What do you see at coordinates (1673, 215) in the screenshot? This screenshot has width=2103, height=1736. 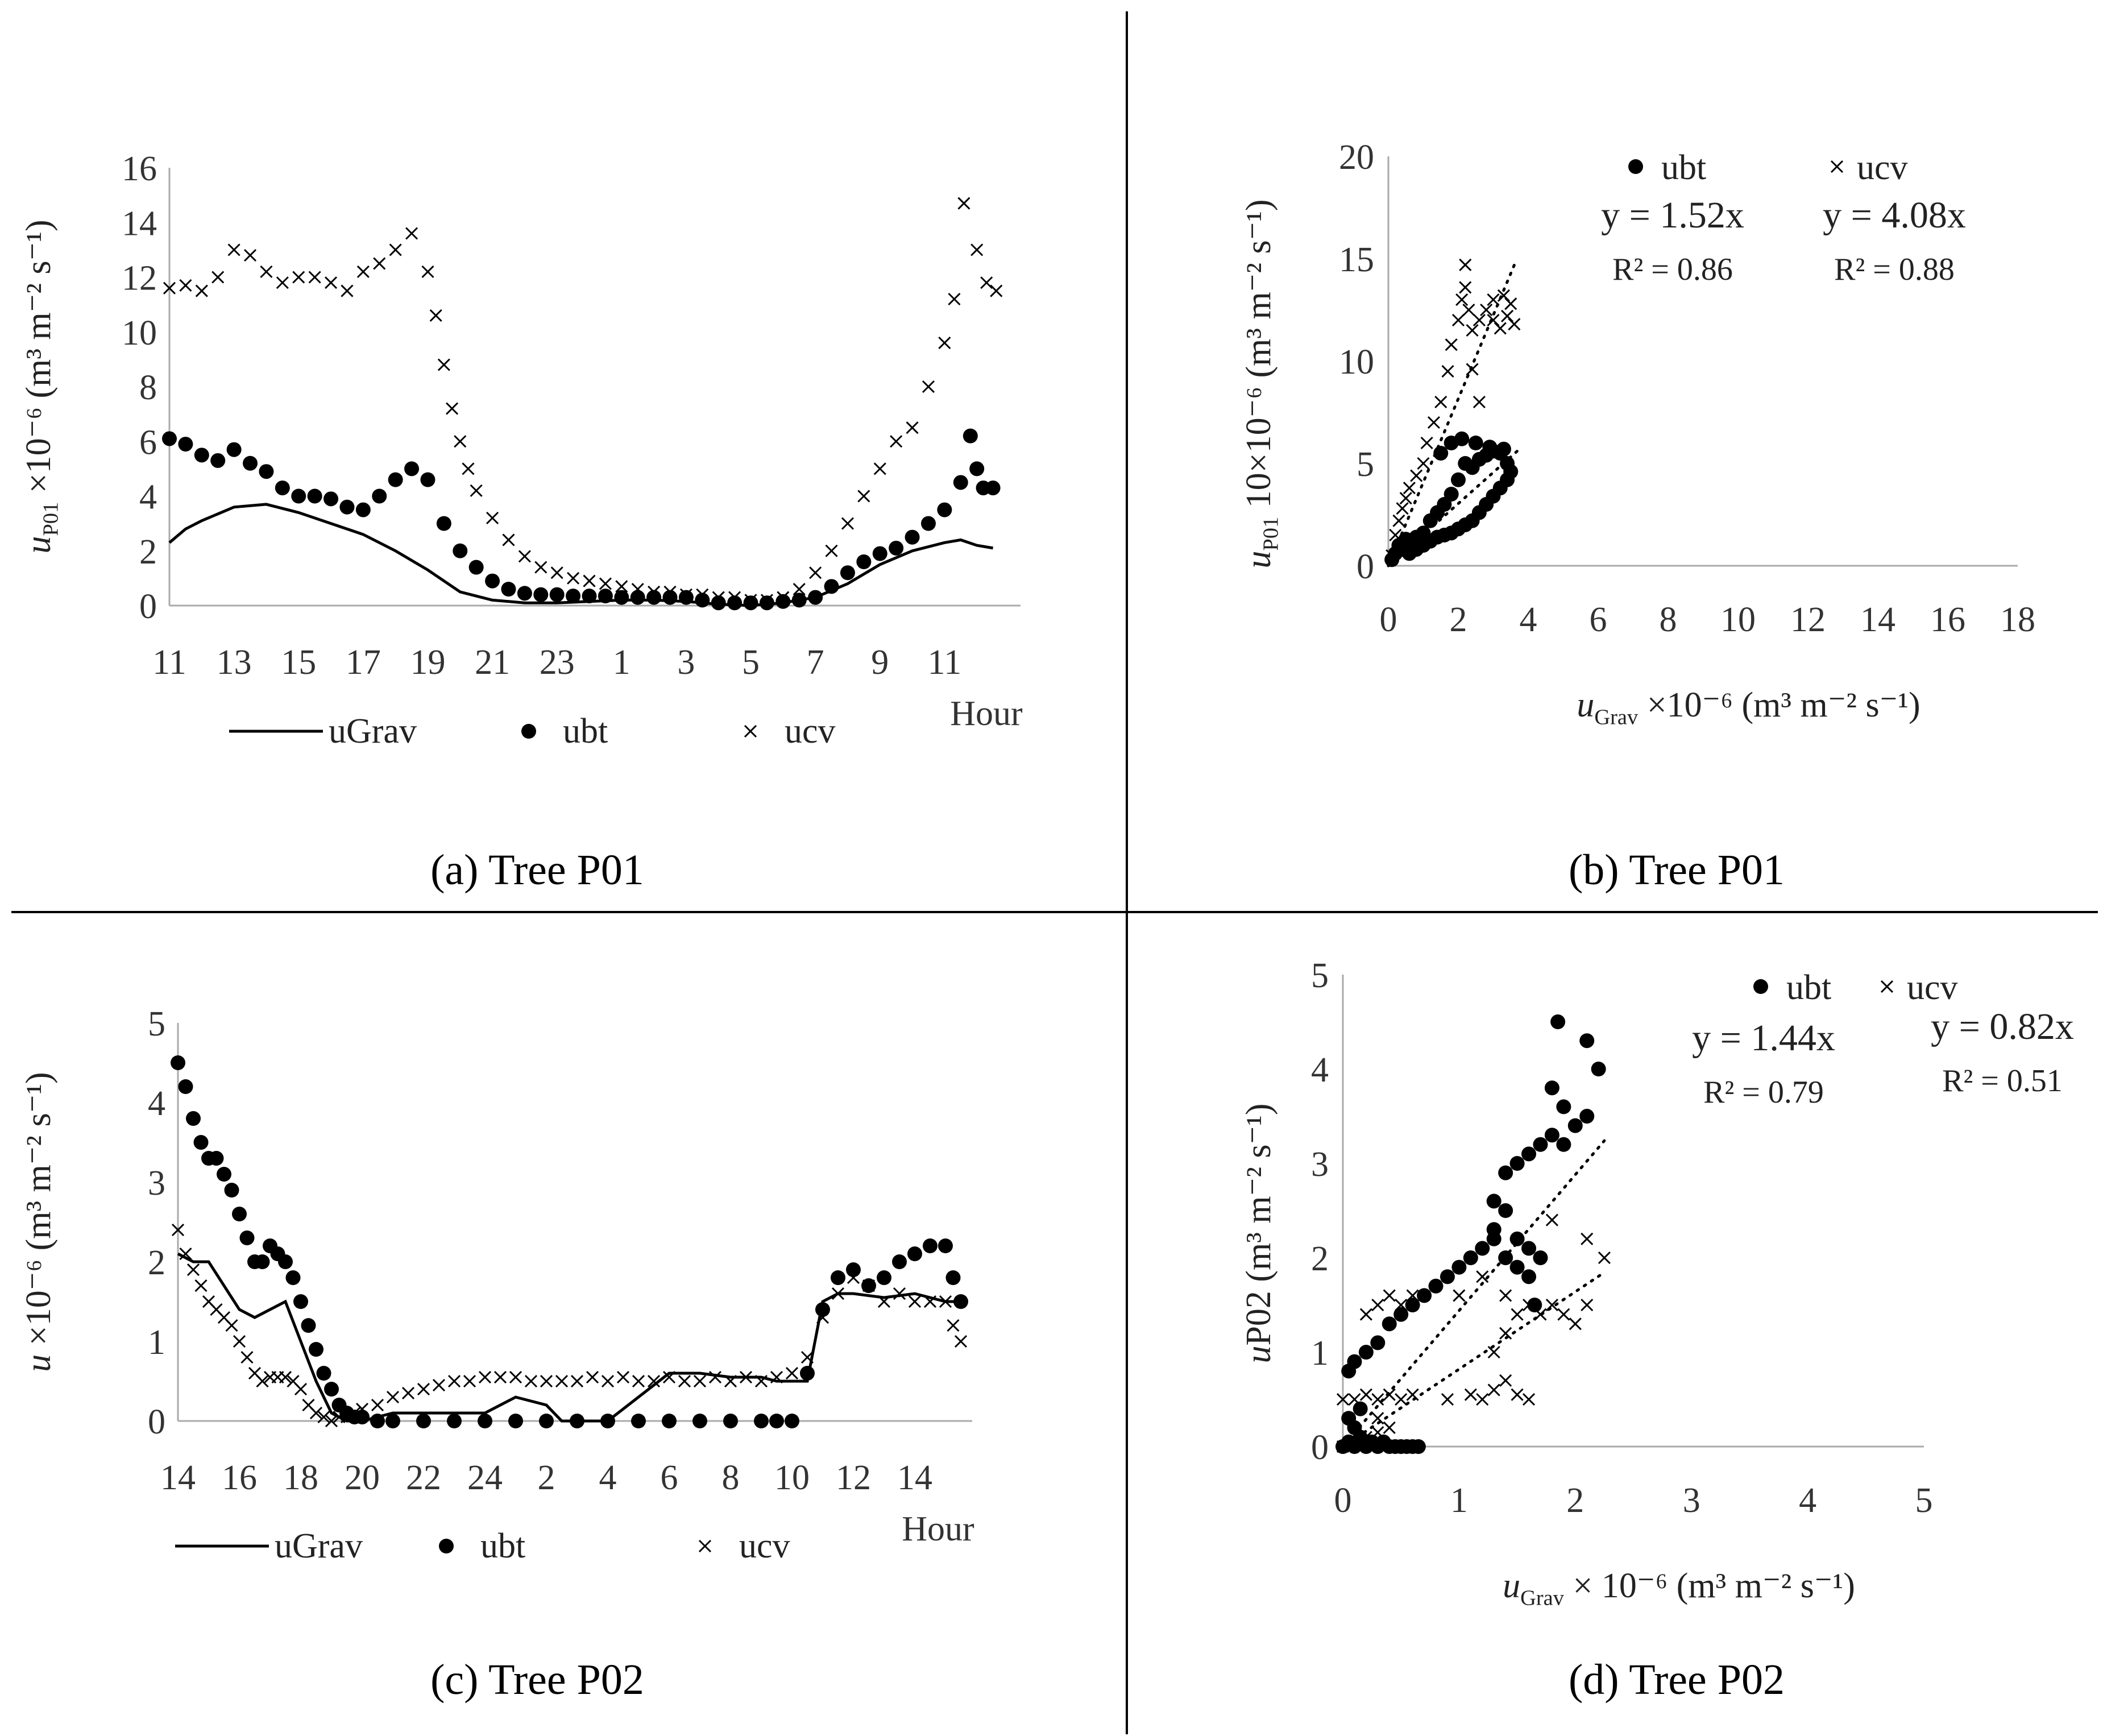 I see `trendline-ubt-equation: y = 1.52x` at bounding box center [1673, 215].